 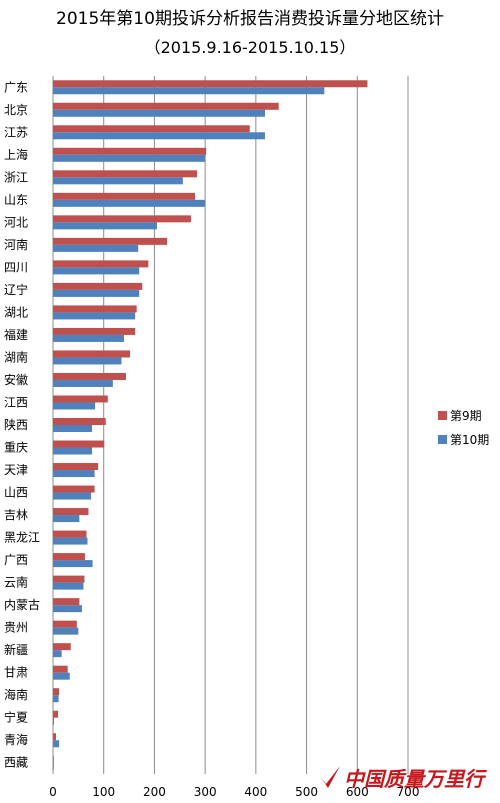 I want to click on x-tick-label: 700, so click(x=408, y=792).